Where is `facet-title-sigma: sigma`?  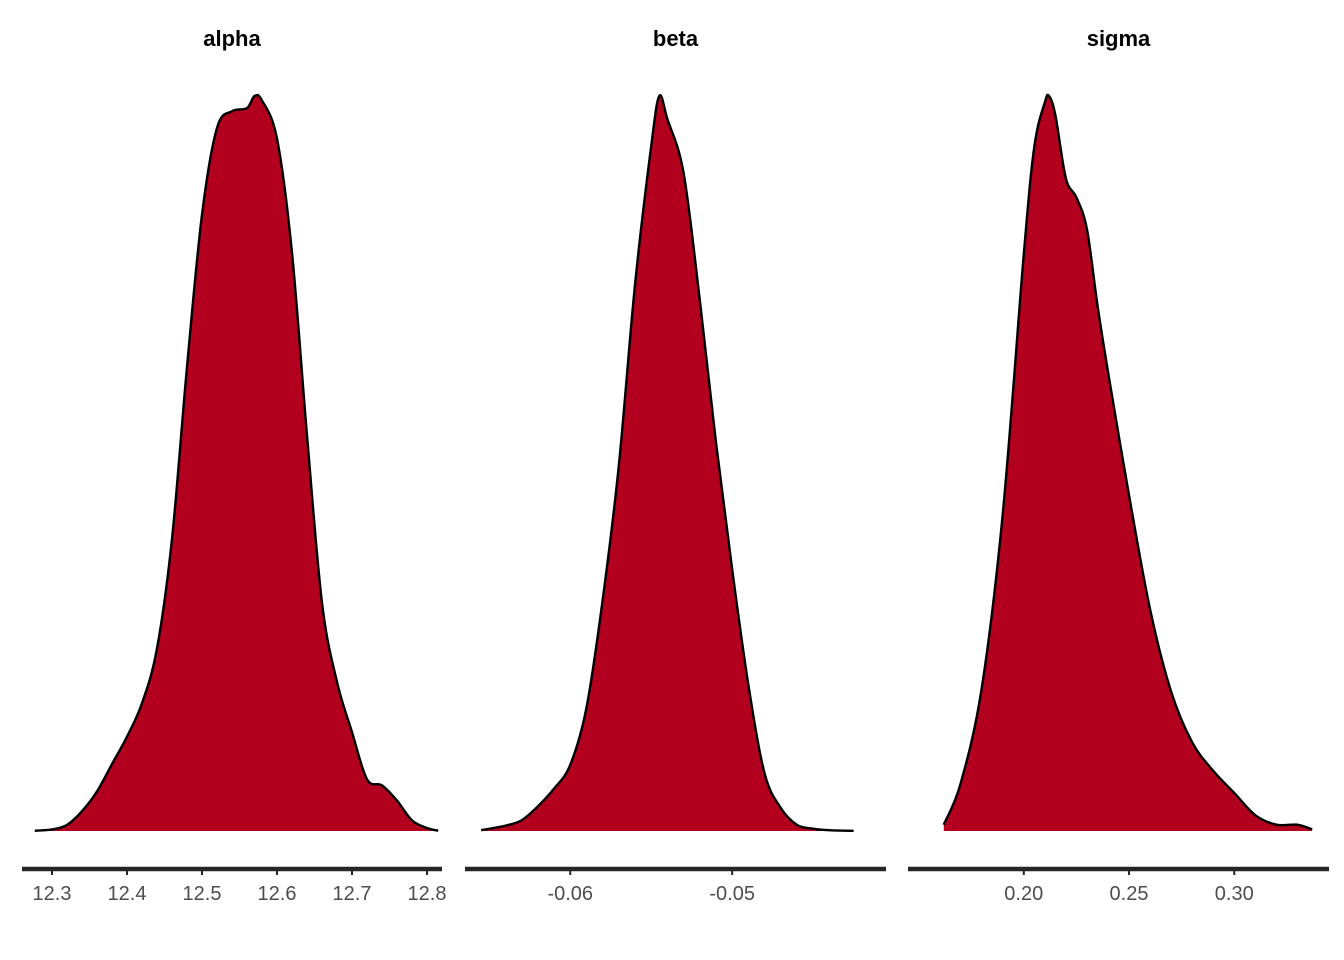
facet-title-sigma: sigma is located at coordinates (1119, 38).